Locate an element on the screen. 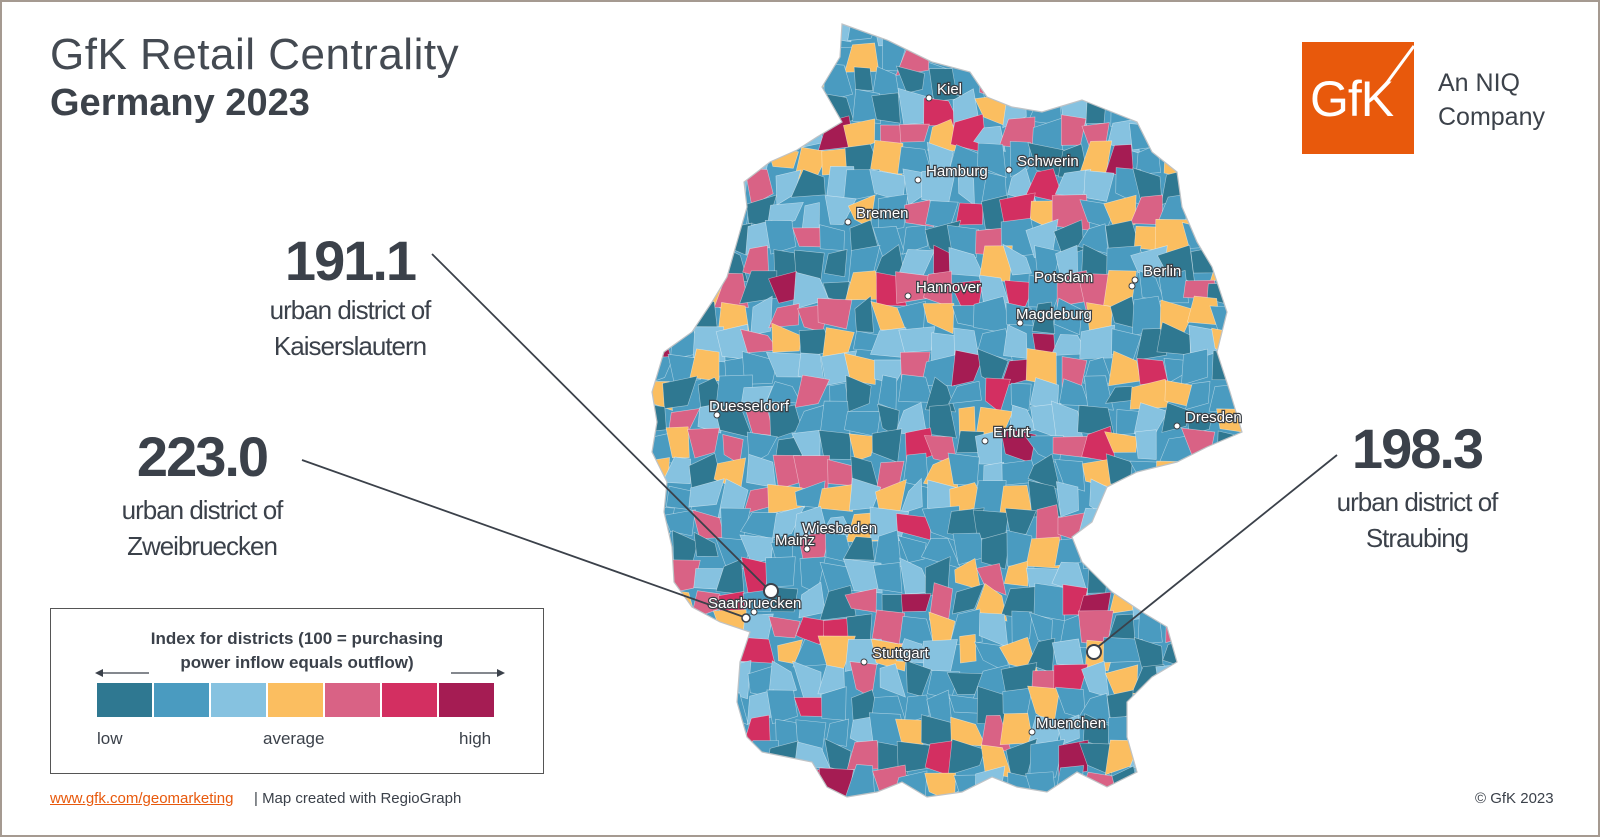 This screenshot has width=1600, height=837. city-label-wiesbaden: Wiesbaden is located at coordinates (839, 528).